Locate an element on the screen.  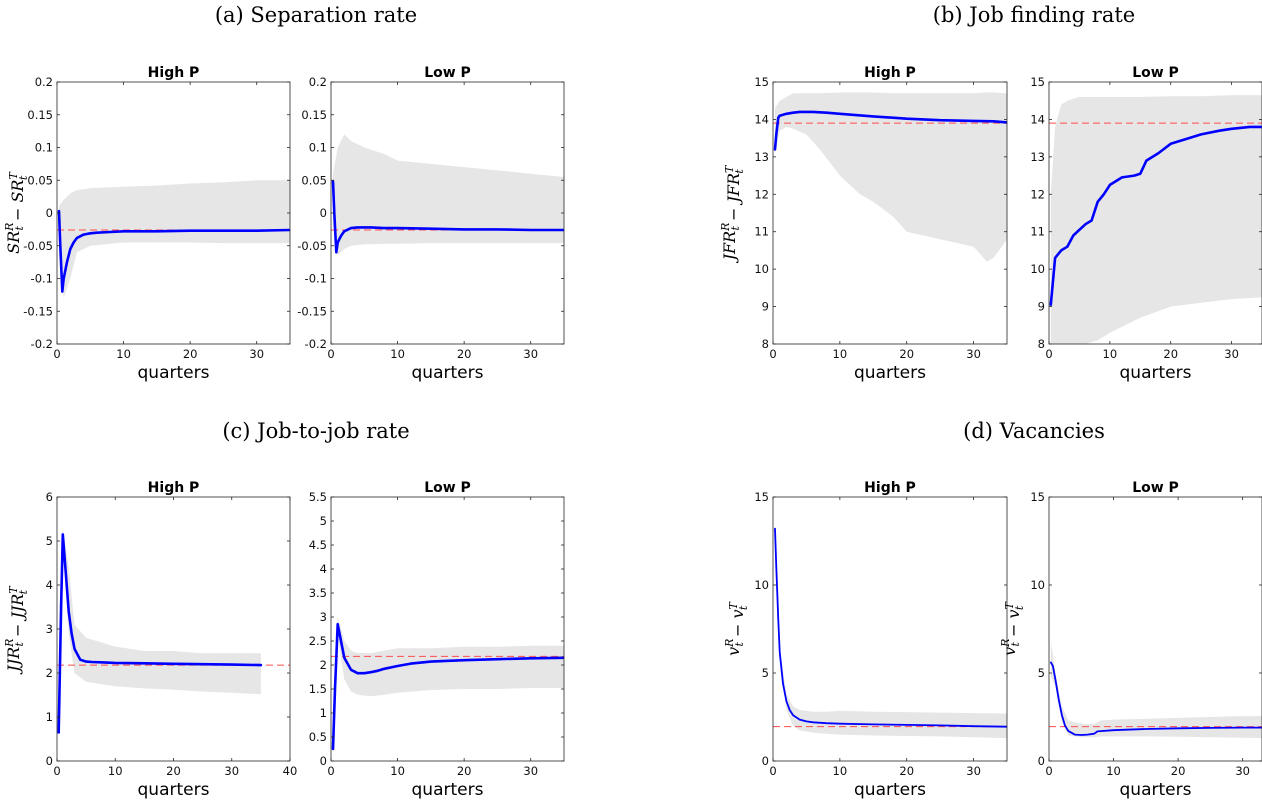
x-tick-label: 40 is located at coordinates (290, 771).